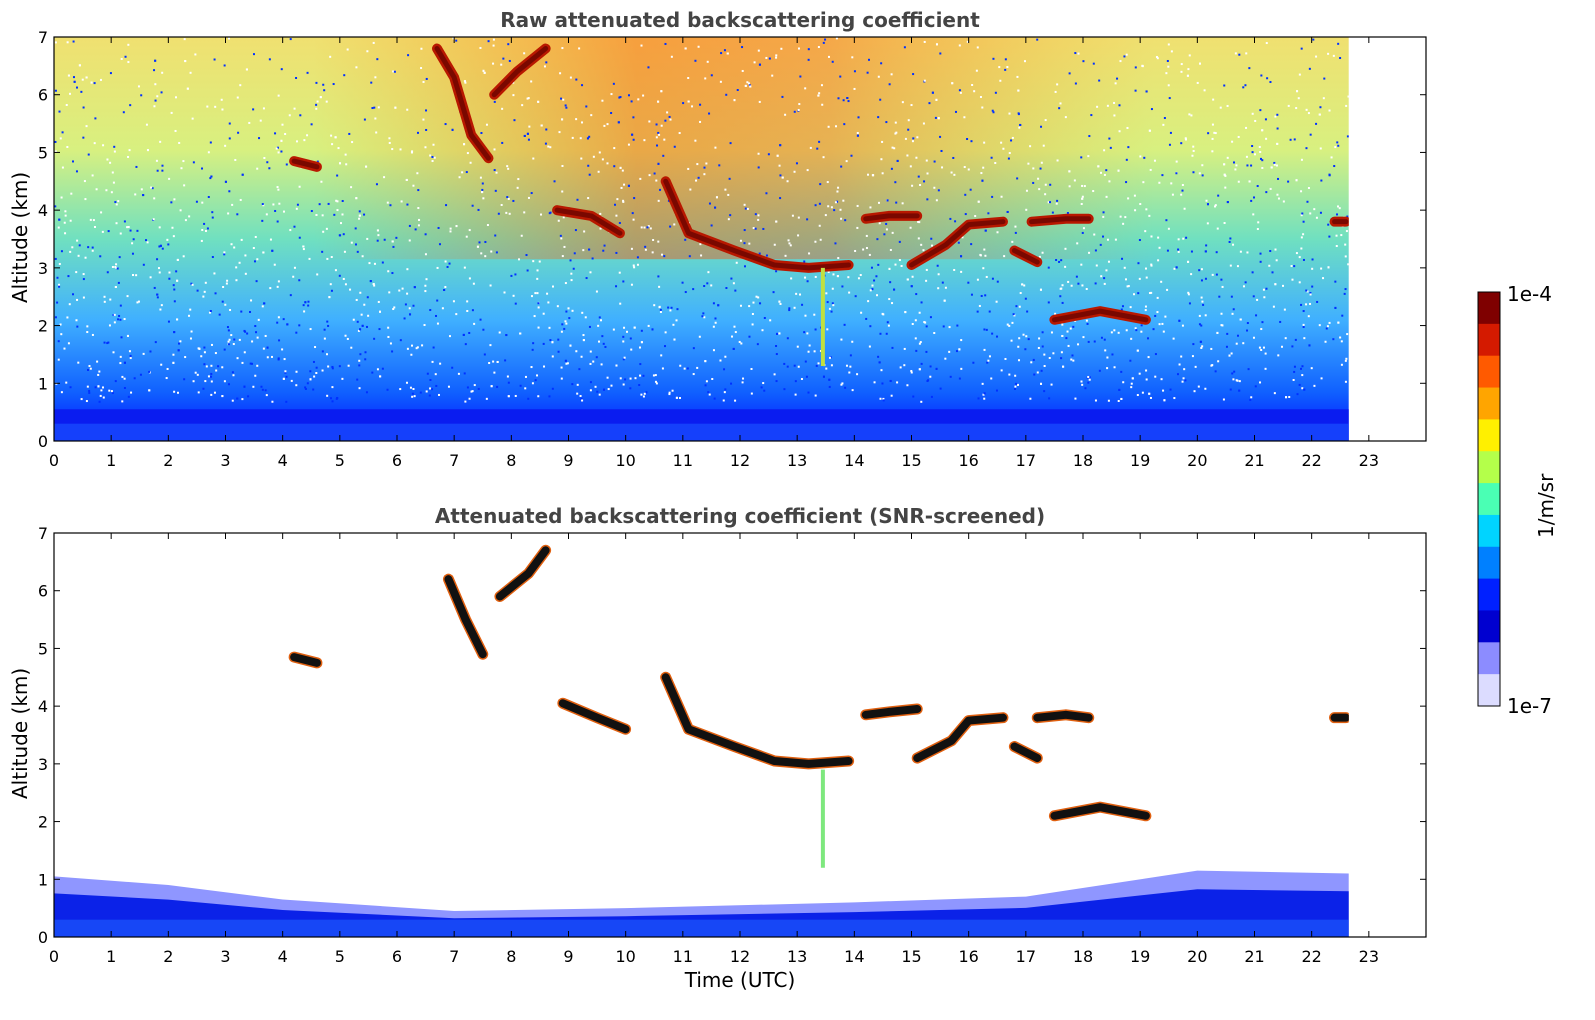  What do you see at coordinates (43, 937) in the screenshot?
I see `y-tick-label: 0` at bounding box center [43, 937].